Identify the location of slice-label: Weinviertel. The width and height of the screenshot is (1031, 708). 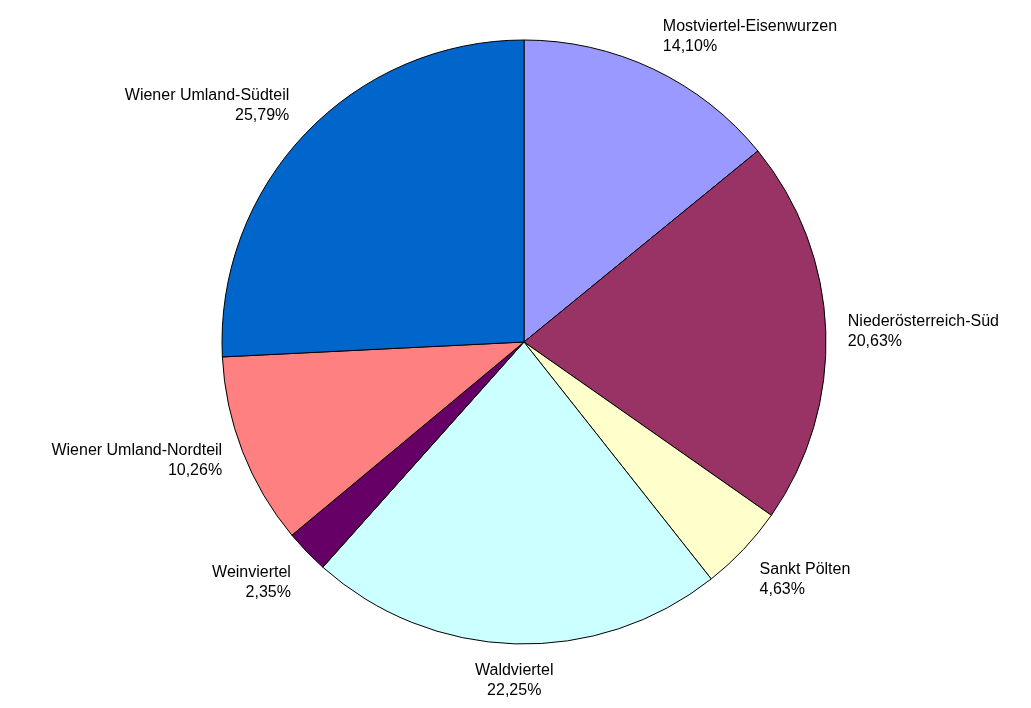
(251, 571).